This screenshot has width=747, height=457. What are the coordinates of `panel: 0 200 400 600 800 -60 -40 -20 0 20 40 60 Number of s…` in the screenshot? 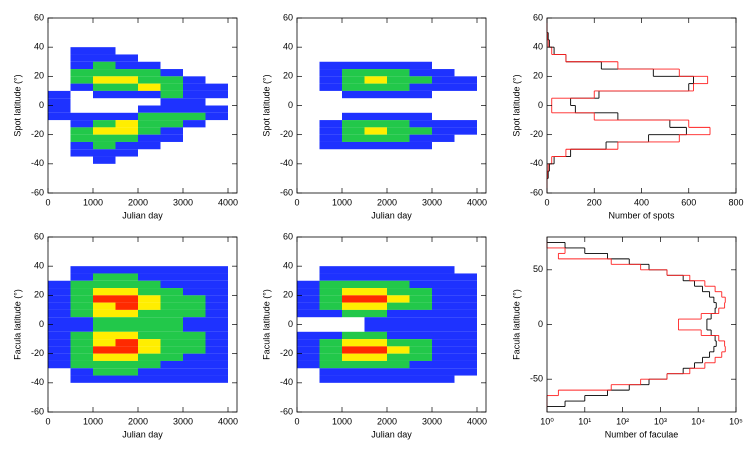 It's located at (627, 116).